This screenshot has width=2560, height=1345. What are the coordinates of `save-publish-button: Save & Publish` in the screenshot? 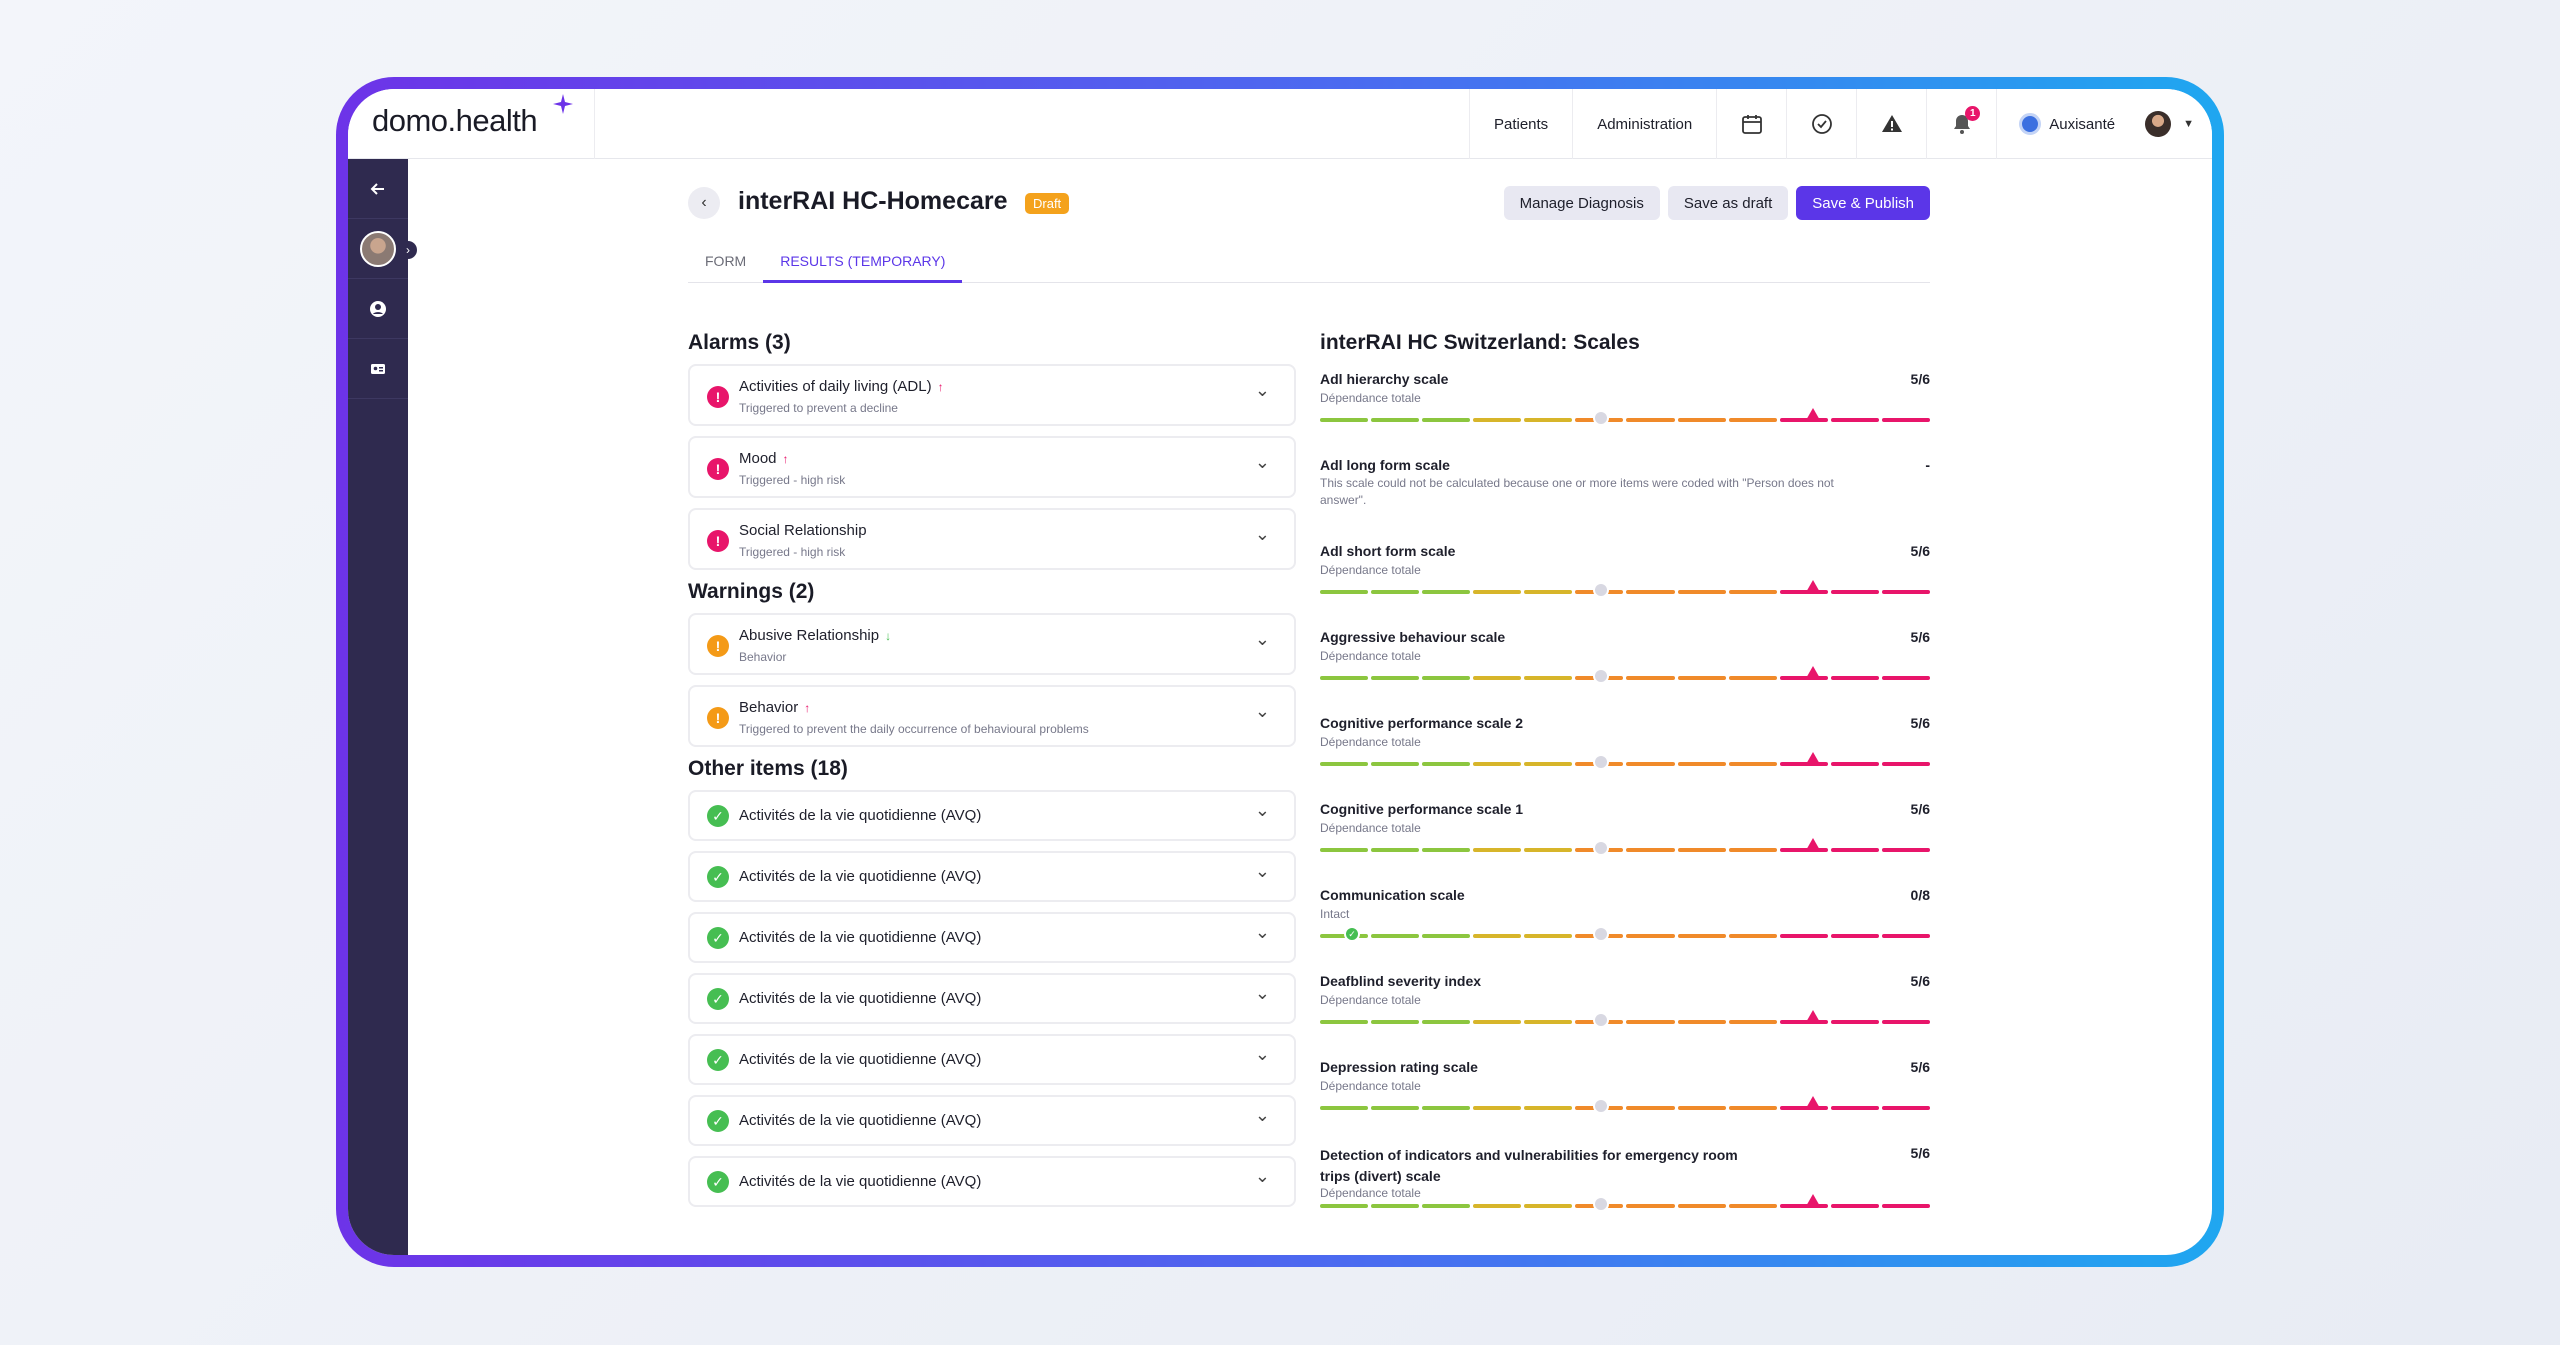 It's located at (1863, 203).